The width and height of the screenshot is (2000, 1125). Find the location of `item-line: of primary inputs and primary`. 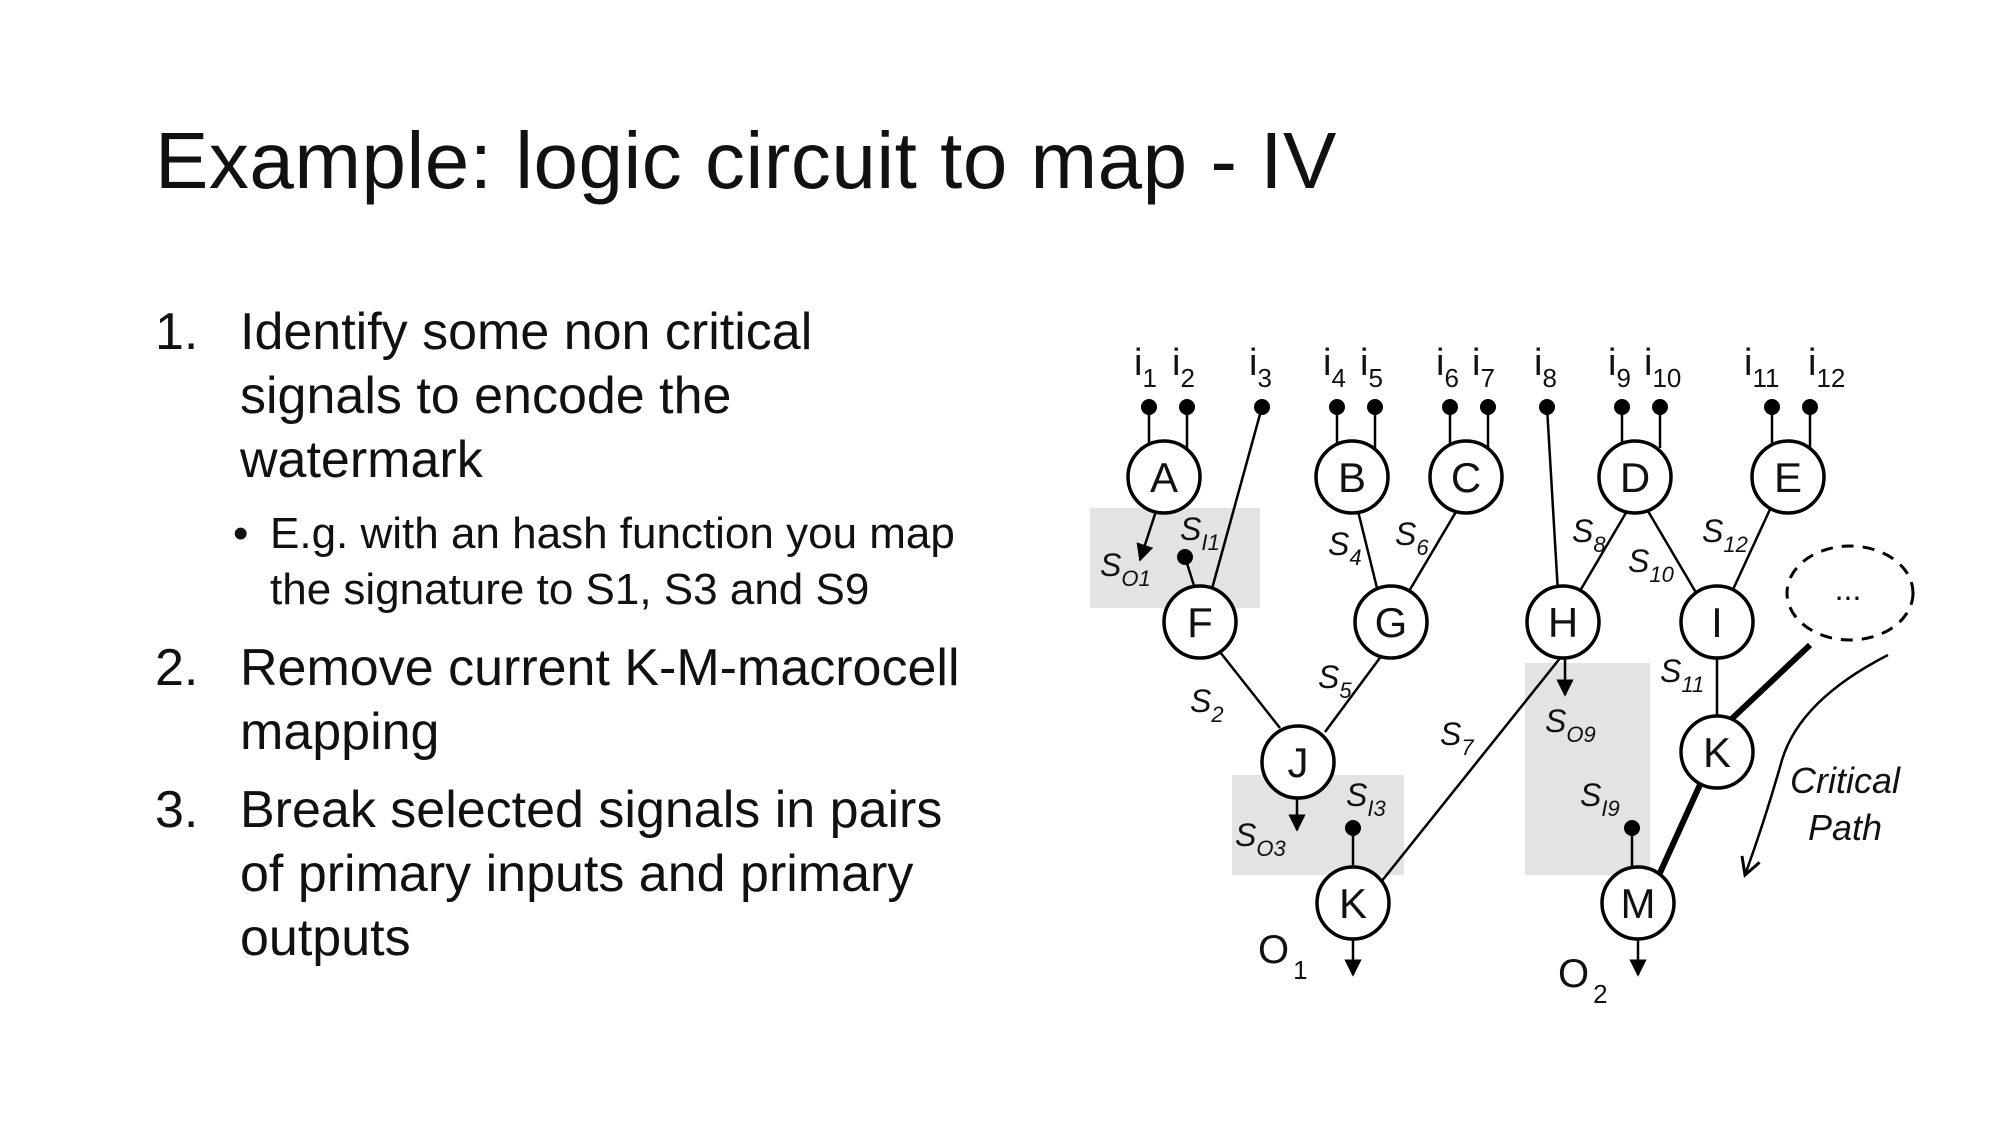

item-line: of primary inputs and primary is located at coordinates (577, 874).